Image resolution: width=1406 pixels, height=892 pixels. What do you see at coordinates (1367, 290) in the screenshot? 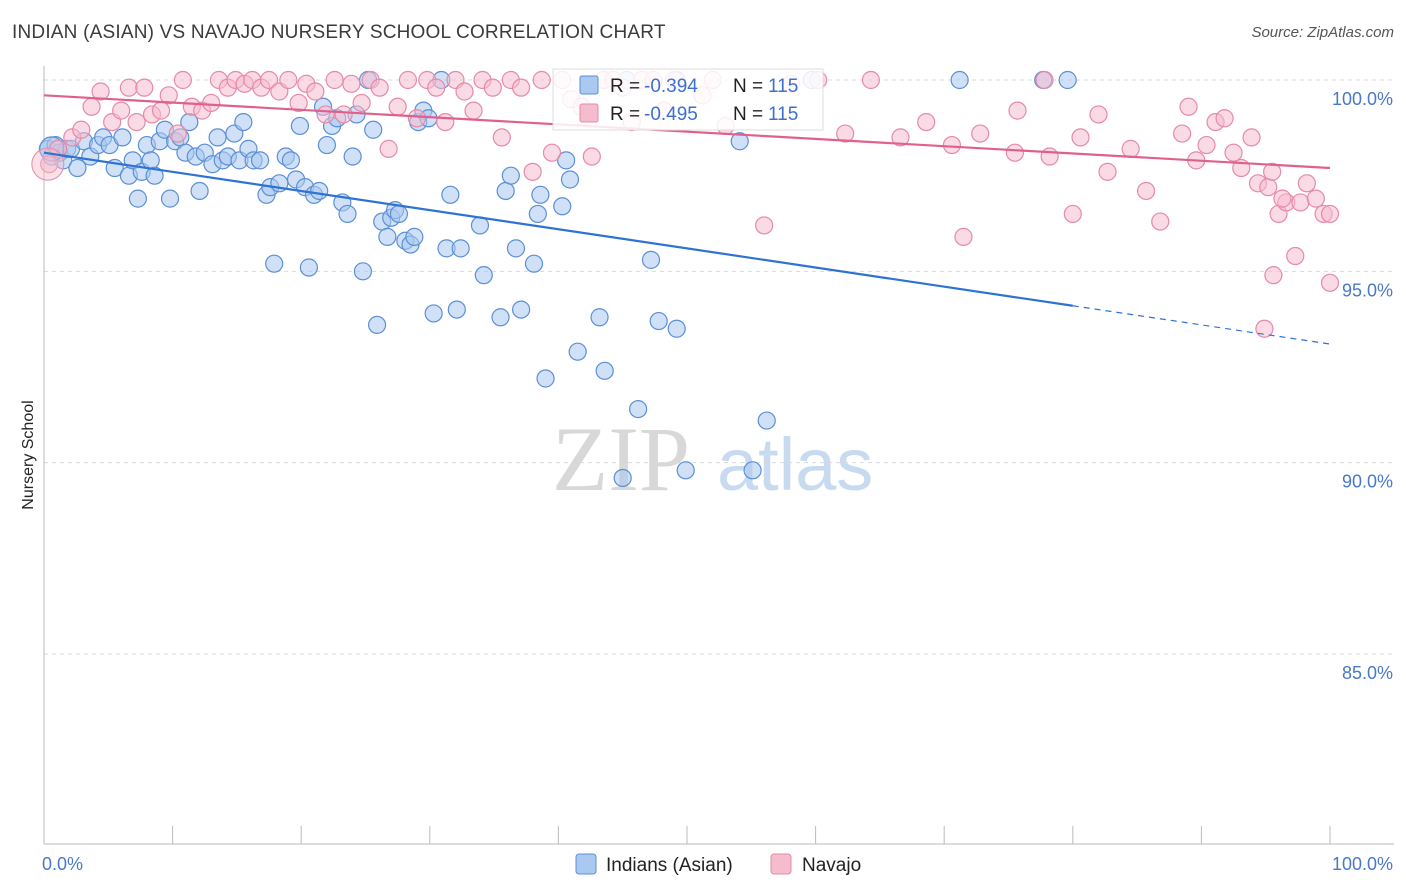
I see `y-tick-label: 95.0%` at bounding box center [1367, 290].